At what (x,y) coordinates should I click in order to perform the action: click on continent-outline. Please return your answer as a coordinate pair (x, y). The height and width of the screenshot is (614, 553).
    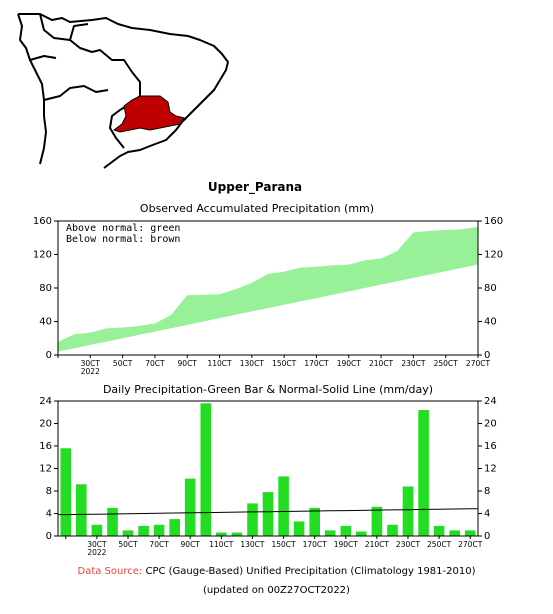
    Looking at the image, I should click on (123, 91).